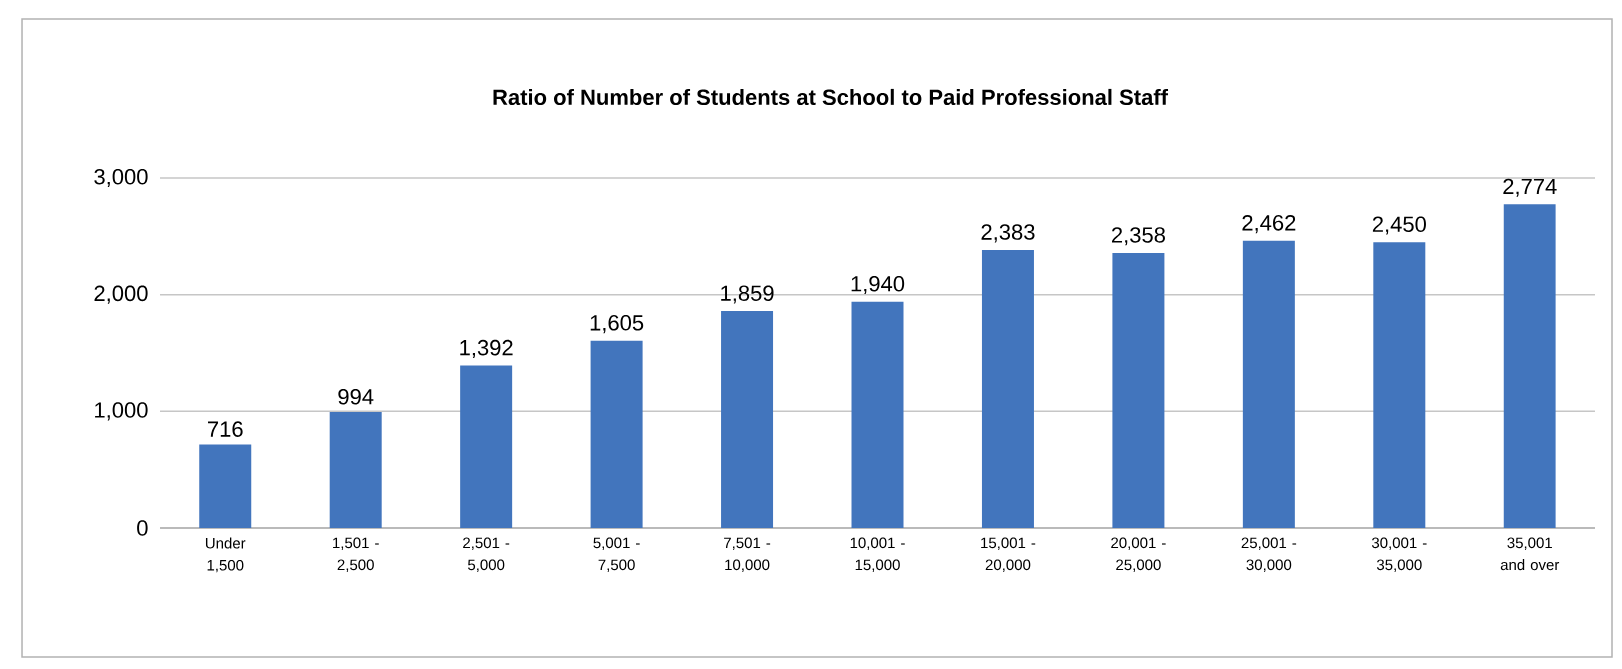 This screenshot has width=1622, height=669. What do you see at coordinates (225, 429) in the screenshot?
I see `data-label: 716` at bounding box center [225, 429].